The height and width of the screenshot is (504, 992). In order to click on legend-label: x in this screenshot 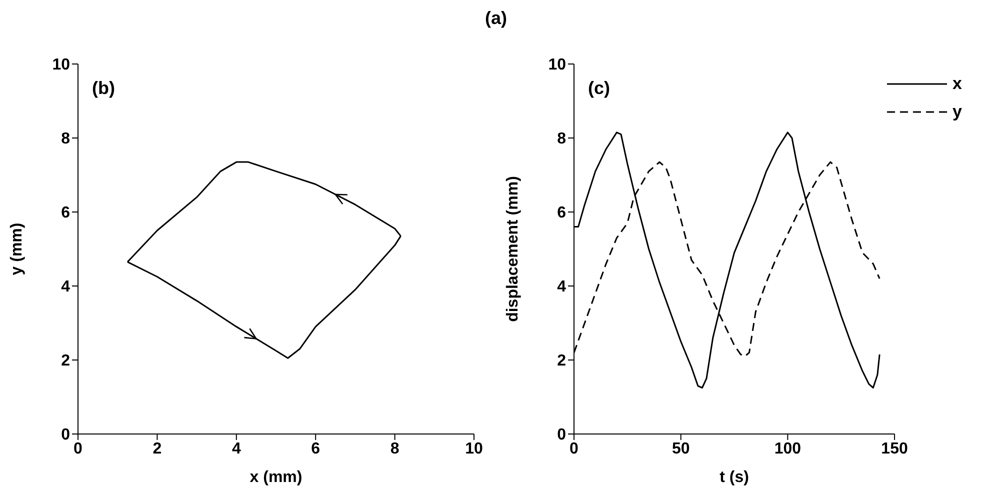, I will do `click(957, 84)`.